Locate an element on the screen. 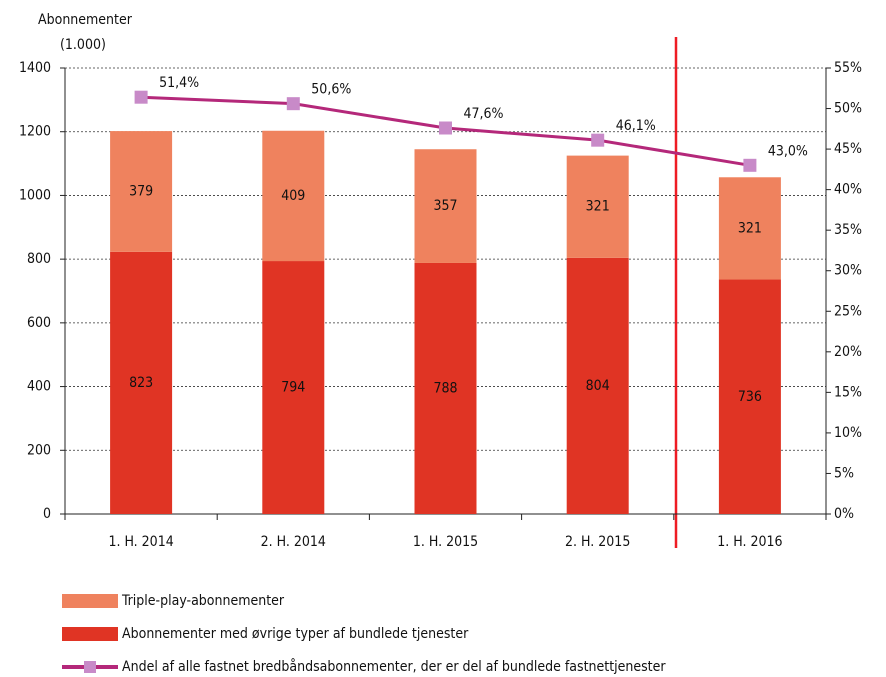  bar-label: 804 is located at coordinates (598, 386).